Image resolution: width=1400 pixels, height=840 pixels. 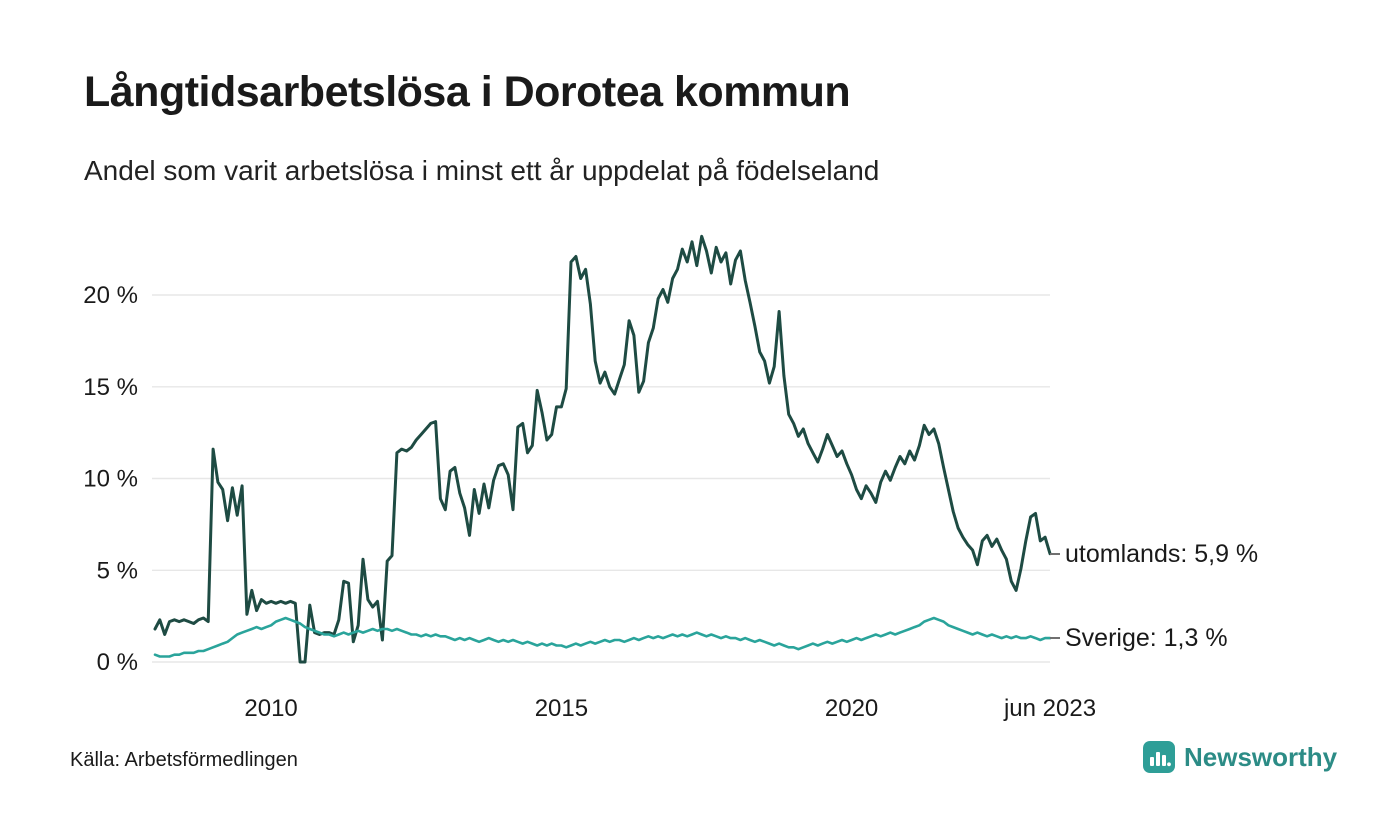 I want to click on x-axis-tick-label: 2020, so click(x=851, y=708).